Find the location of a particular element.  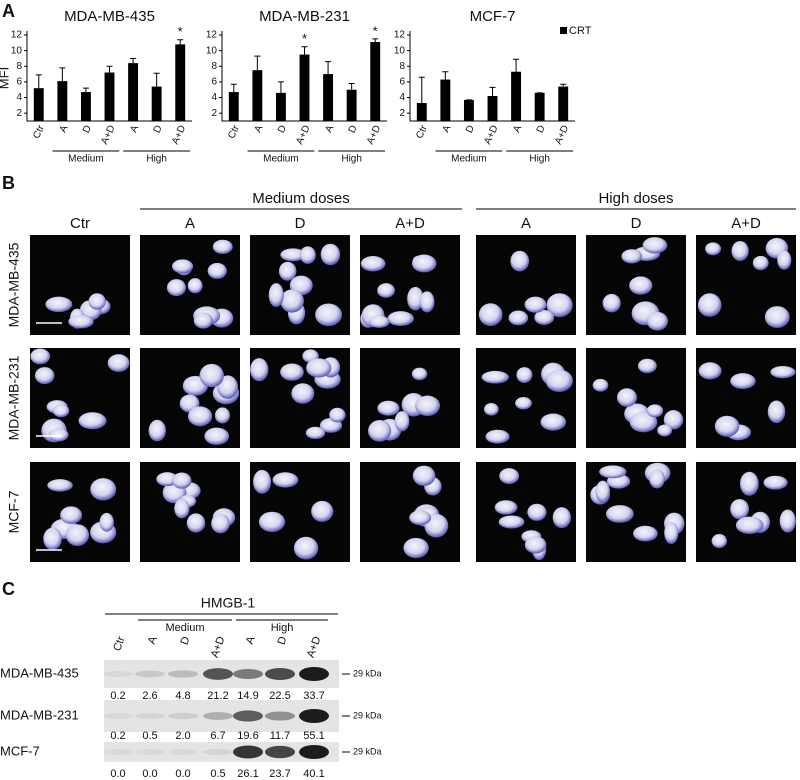

panel-label: B is located at coordinates (8, 183).